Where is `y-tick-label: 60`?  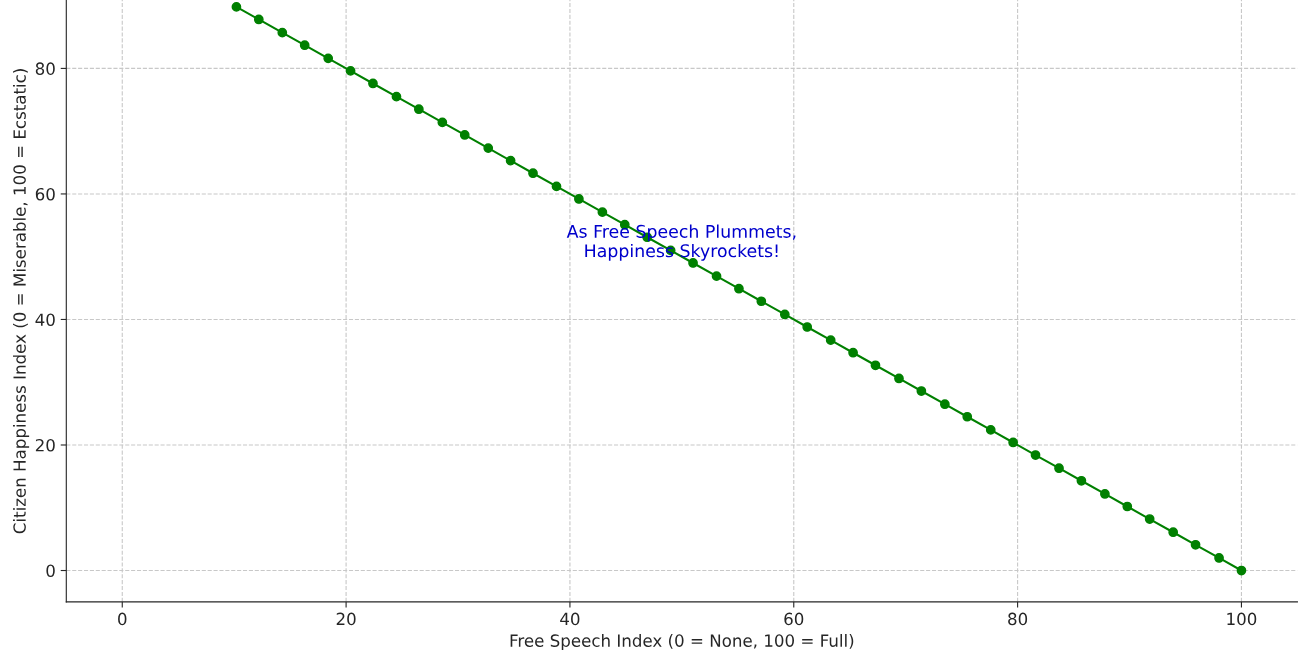 y-tick-label: 60 is located at coordinates (45, 194).